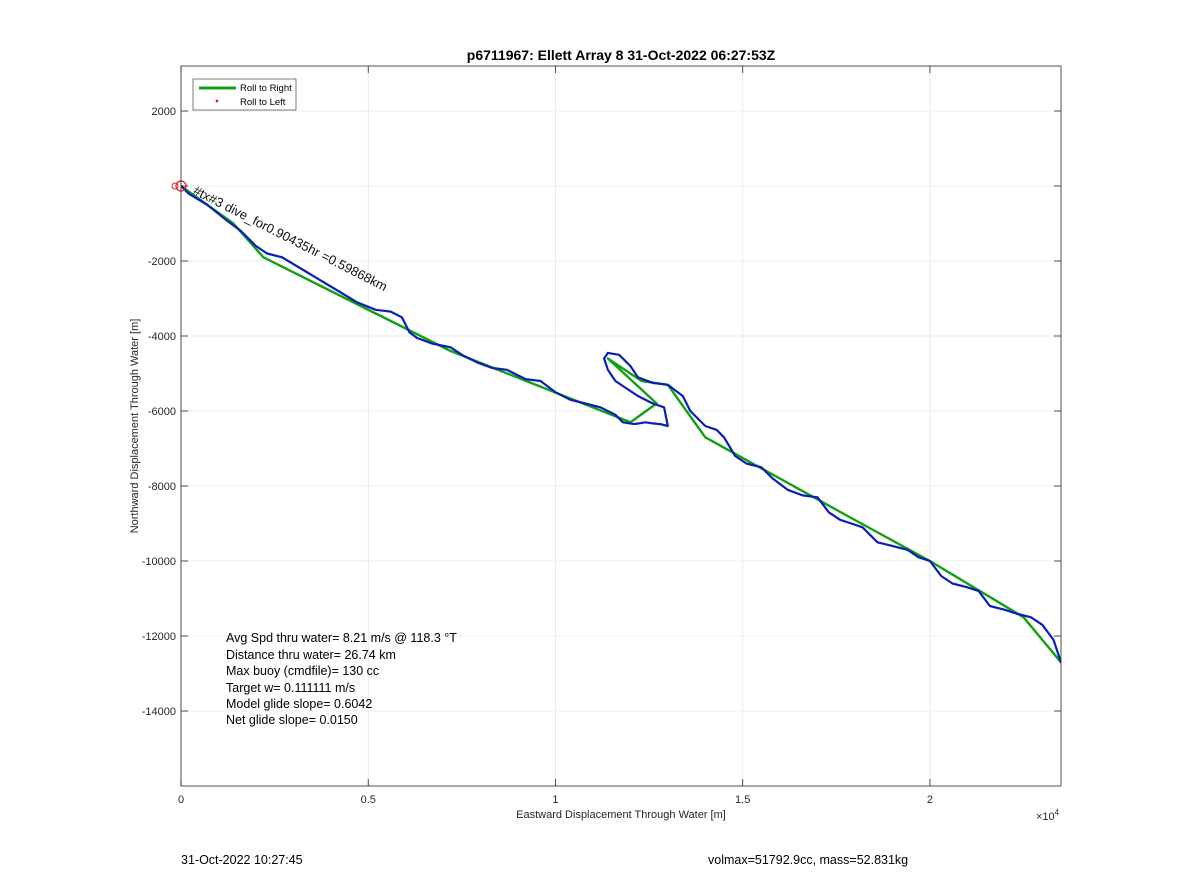 The width and height of the screenshot is (1200, 885). I want to click on stats-target-w: Target w= 0.111111 m/s, so click(290, 688).